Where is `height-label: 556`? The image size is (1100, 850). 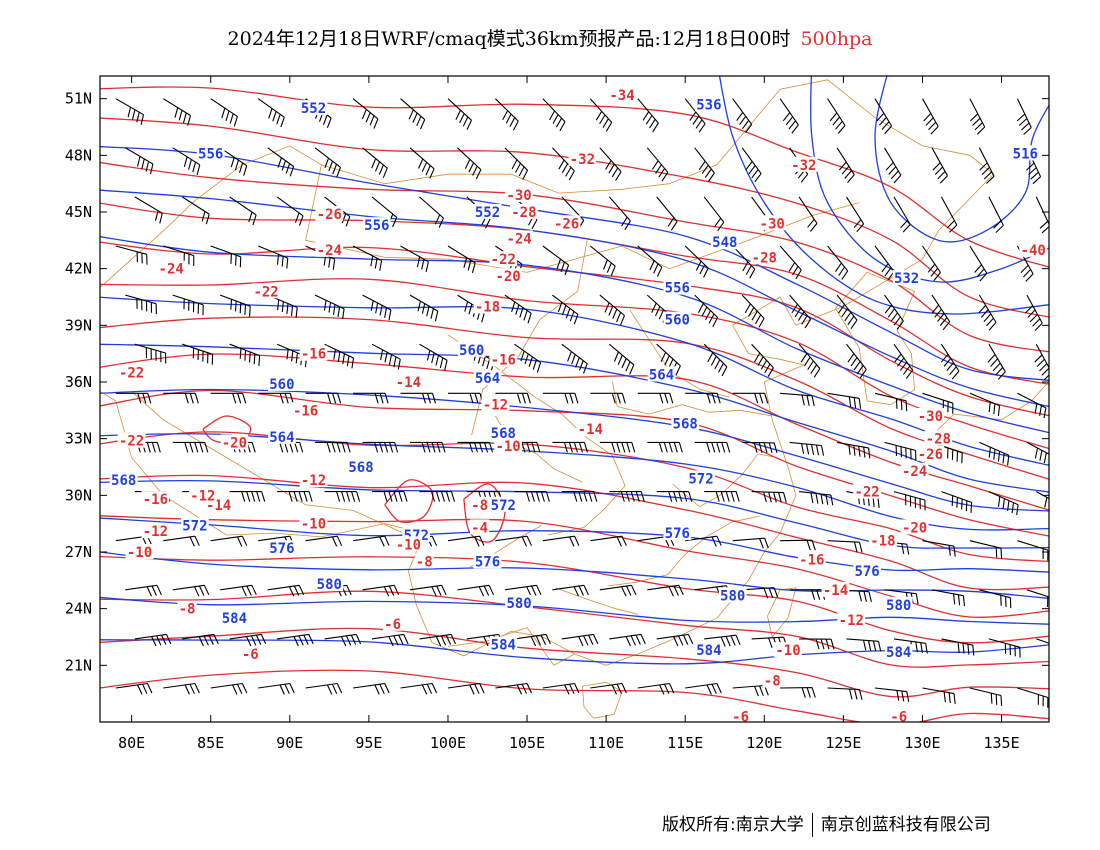
height-label: 556 is located at coordinates (210, 154).